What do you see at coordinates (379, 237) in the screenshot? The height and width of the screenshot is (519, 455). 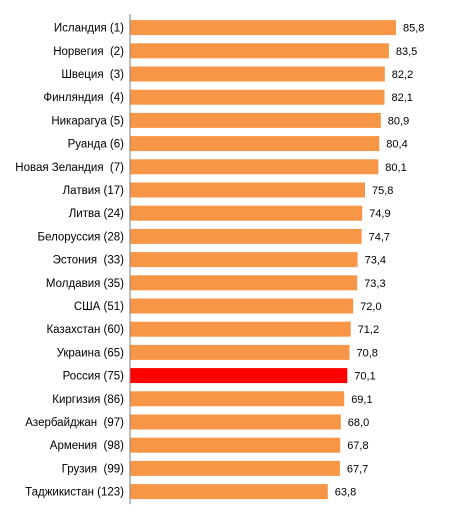 I see `value-label: 74,7` at bounding box center [379, 237].